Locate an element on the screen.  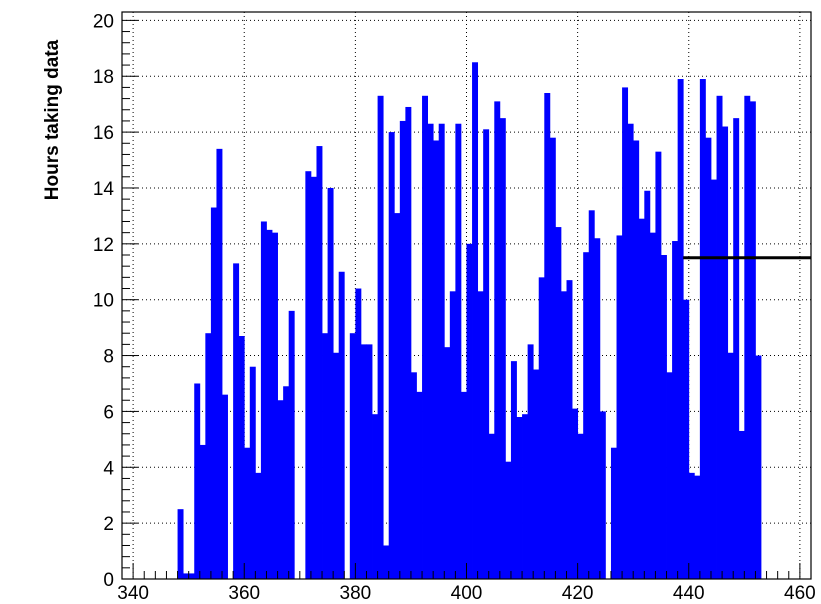
y-tick-label: 10 is located at coordinates (103, 301).